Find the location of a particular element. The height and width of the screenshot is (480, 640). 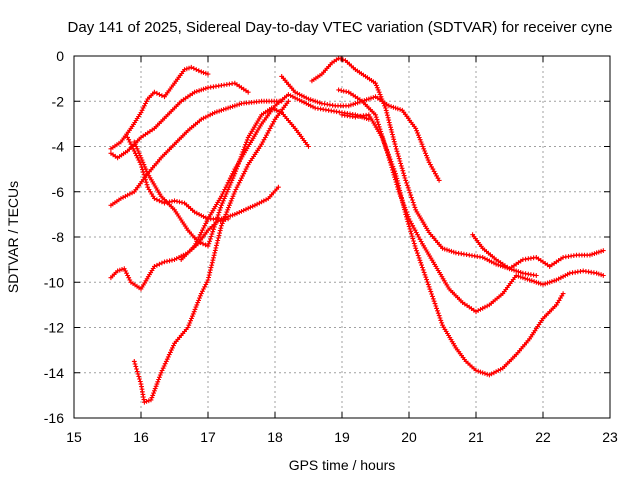

x-tick-label: 16 is located at coordinates (141, 437).